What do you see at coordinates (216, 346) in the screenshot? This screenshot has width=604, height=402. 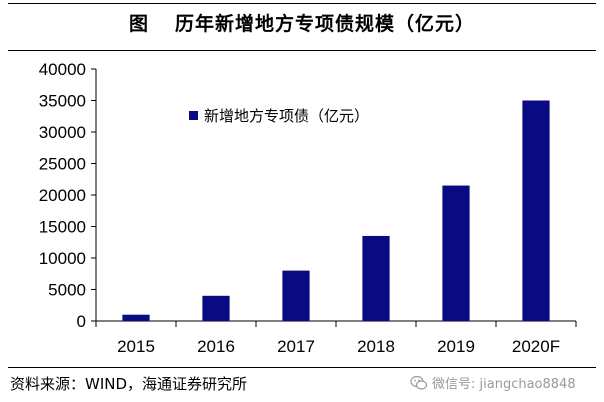 I see `x-tick-label: 2016` at bounding box center [216, 346].